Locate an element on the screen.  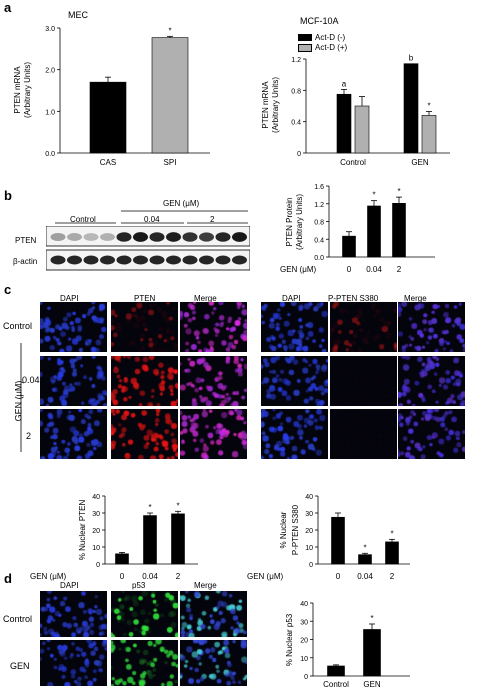
micrograph-d-gen-p53 is located at coordinates (144, 663).